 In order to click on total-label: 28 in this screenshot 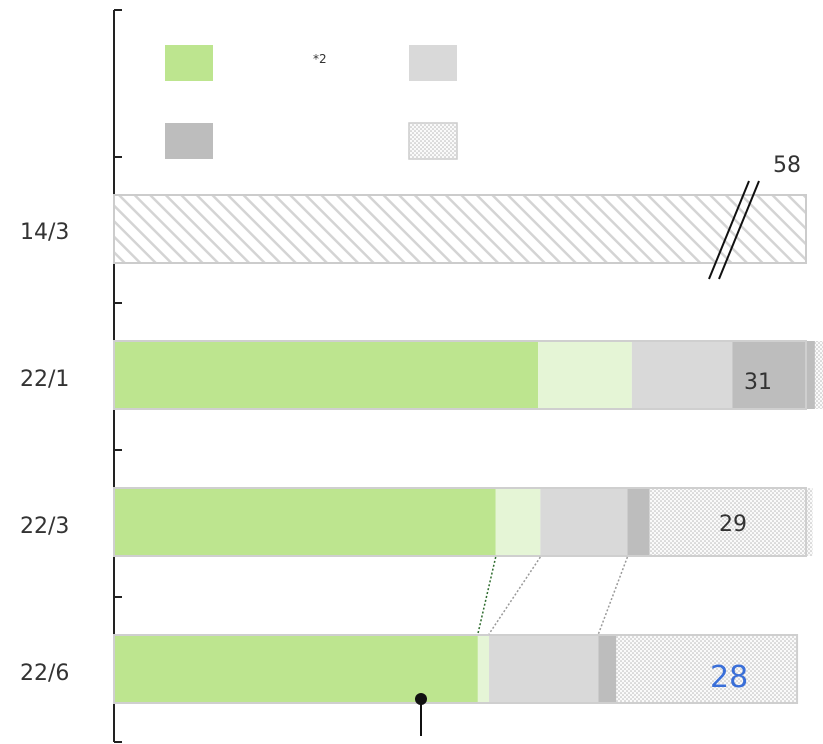, I will do `click(729, 677)`.